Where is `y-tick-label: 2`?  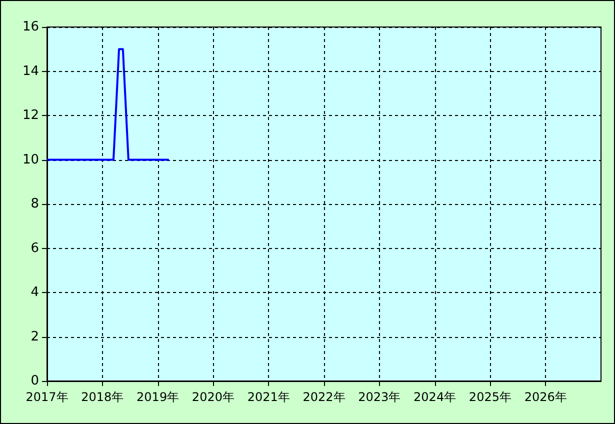
y-tick-label: 2 is located at coordinates (34, 336).